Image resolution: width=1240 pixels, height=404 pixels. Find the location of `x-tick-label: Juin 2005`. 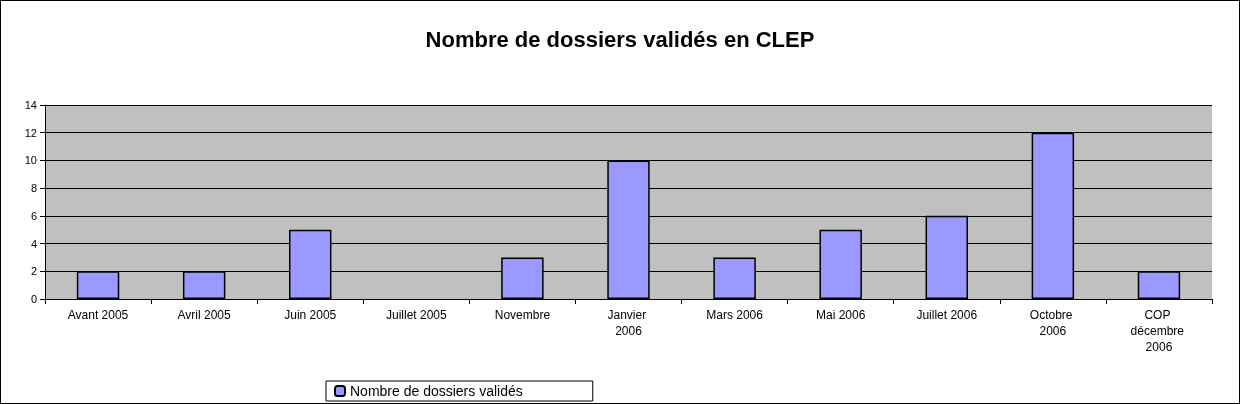

x-tick-label: Juin 2005 is located at coordinates (310, 315).